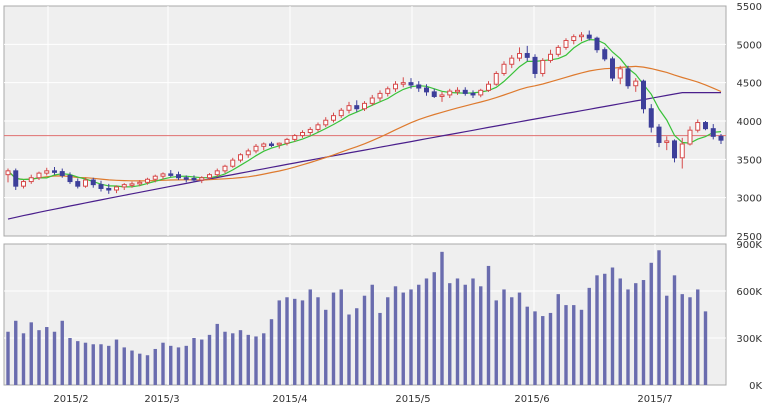  What do you see at coordinates (749, 292) in the screenshot?
I see `volume-tick-label: 600K` at bounding box center [749, 292].